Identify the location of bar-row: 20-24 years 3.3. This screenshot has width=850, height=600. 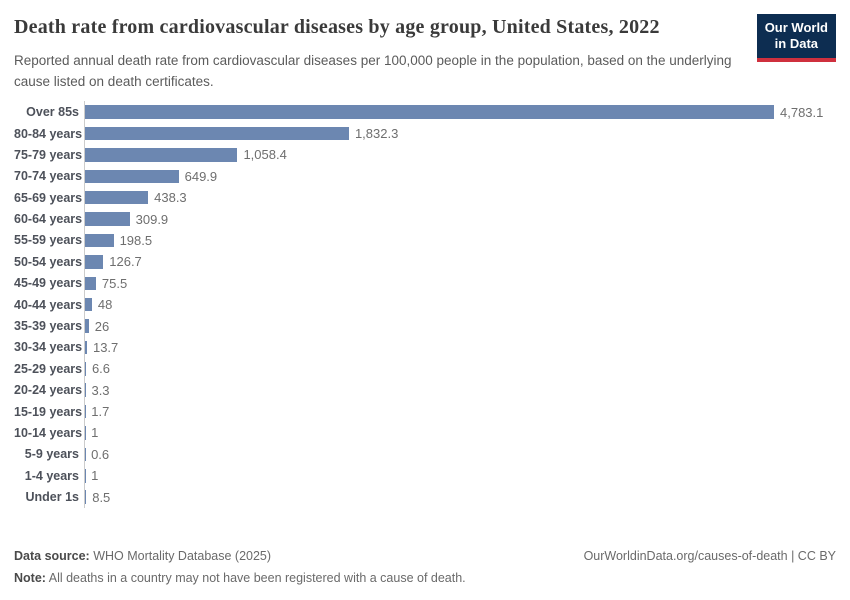
(432, 390).